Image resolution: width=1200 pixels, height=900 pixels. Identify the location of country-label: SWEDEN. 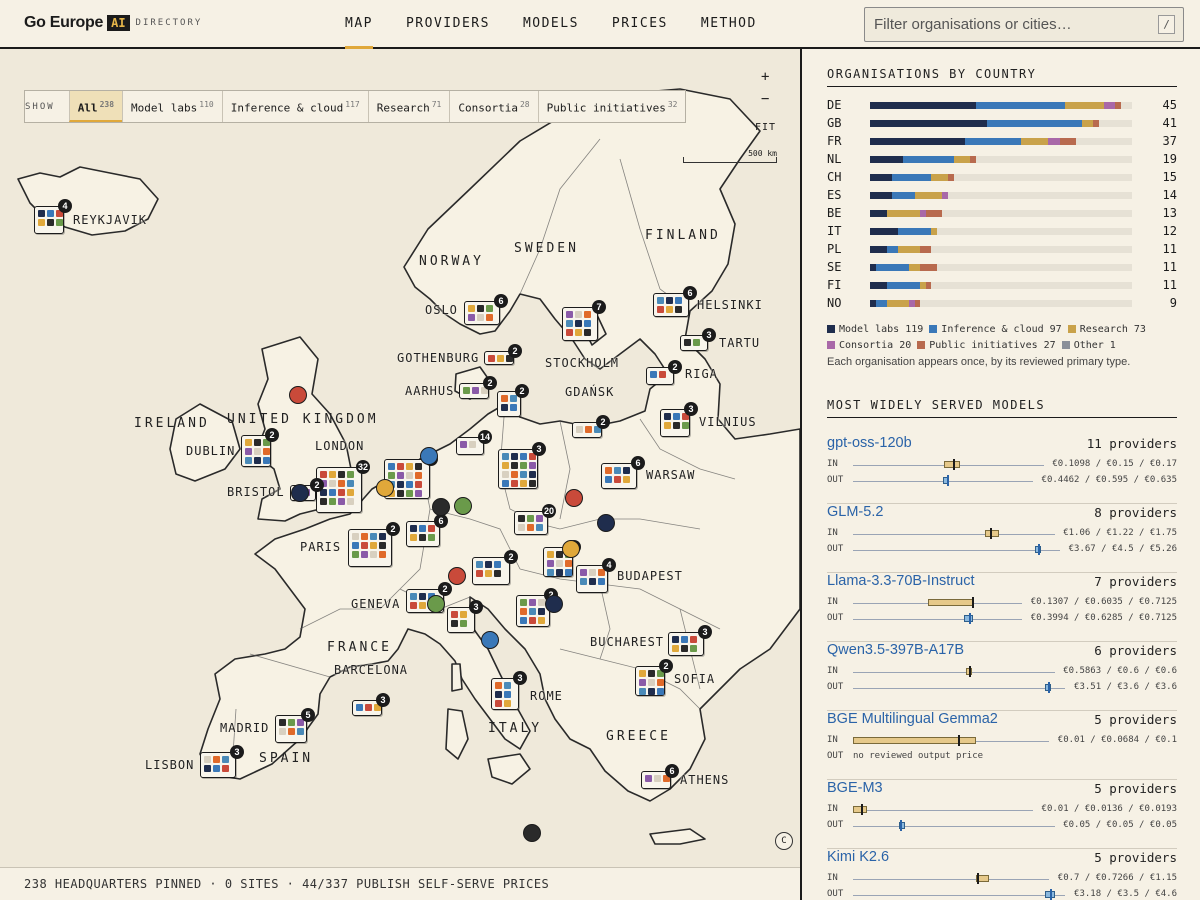
(546, 248).